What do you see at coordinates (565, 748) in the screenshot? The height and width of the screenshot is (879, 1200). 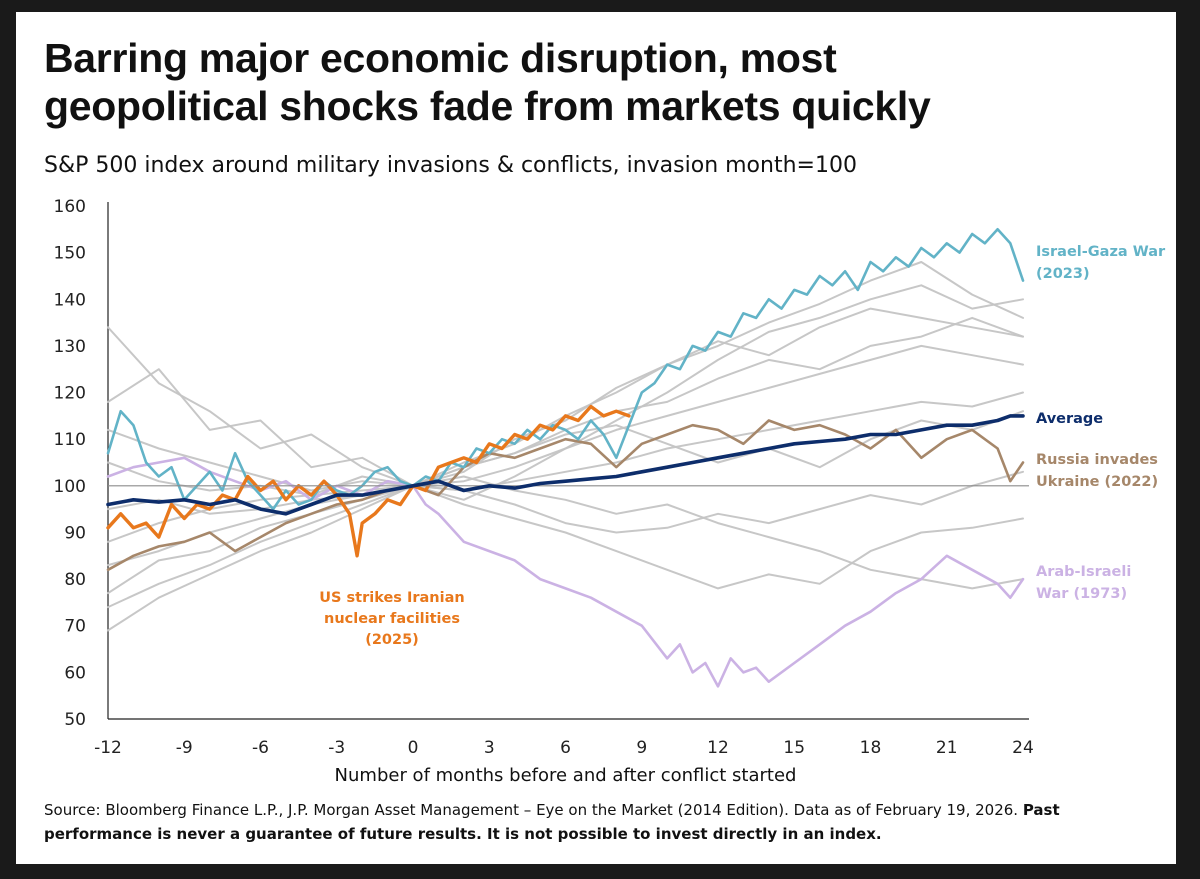 I see `x-tick-label-6: 6` at bounding box center [565, 748].